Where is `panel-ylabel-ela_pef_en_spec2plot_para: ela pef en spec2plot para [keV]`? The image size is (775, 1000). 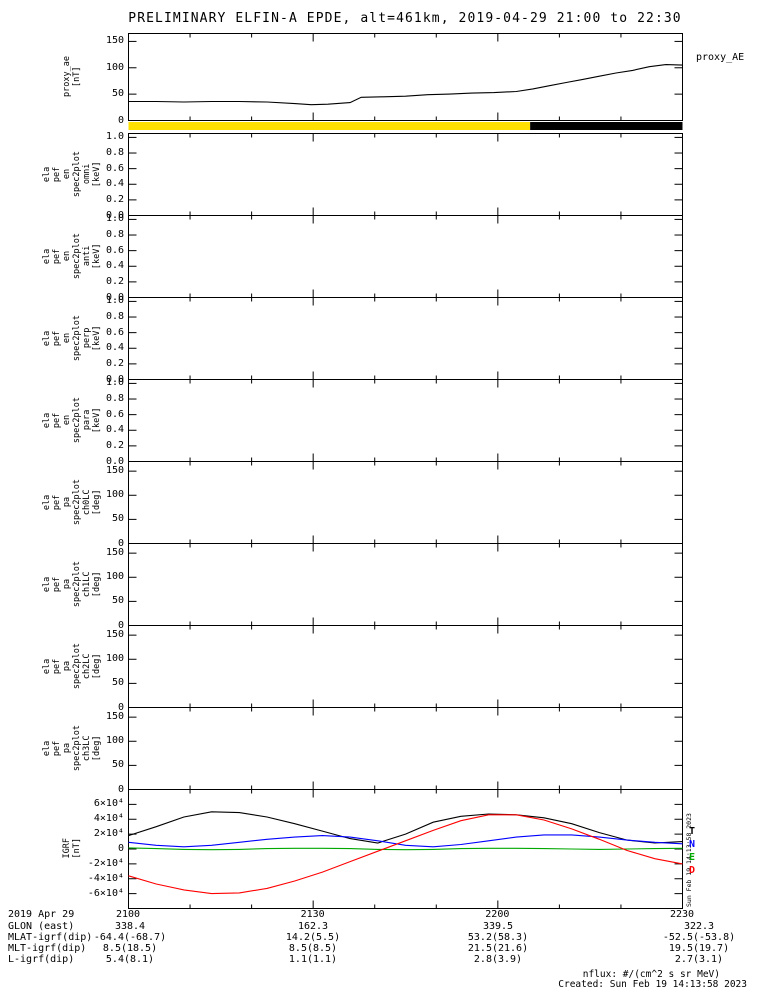 panel-ylabel-ela_pef_en_spec2plot_para: ela pef en spec2plot para [keV] is located at coordinates (72, 420).